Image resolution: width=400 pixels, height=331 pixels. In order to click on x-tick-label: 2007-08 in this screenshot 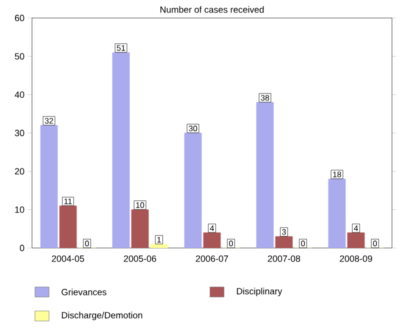, I will do `click(284, 258)`.